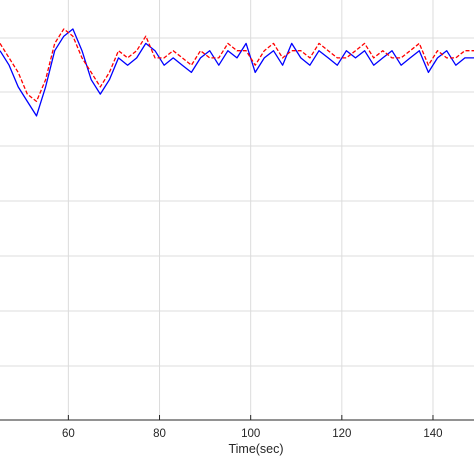 The width and height of the screenshot is (474, 474). What do you see at coordinates (159, 434) in the screenshot?
I see `x-tick-label-80: 80` at bounding box center [159, 434].